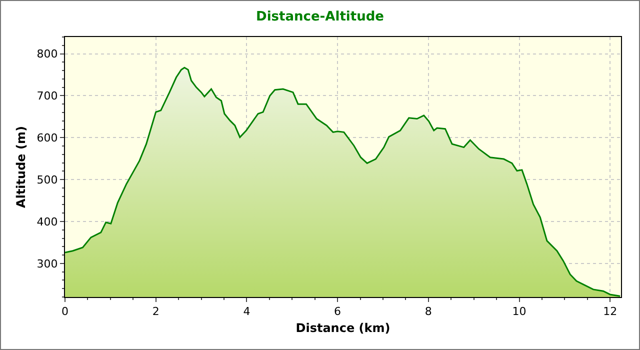 The image size is (640, 350). Describe the element at coordinates (343, 328) in the screenshot. I see `x-axis-title: Distance (km)` at that location.